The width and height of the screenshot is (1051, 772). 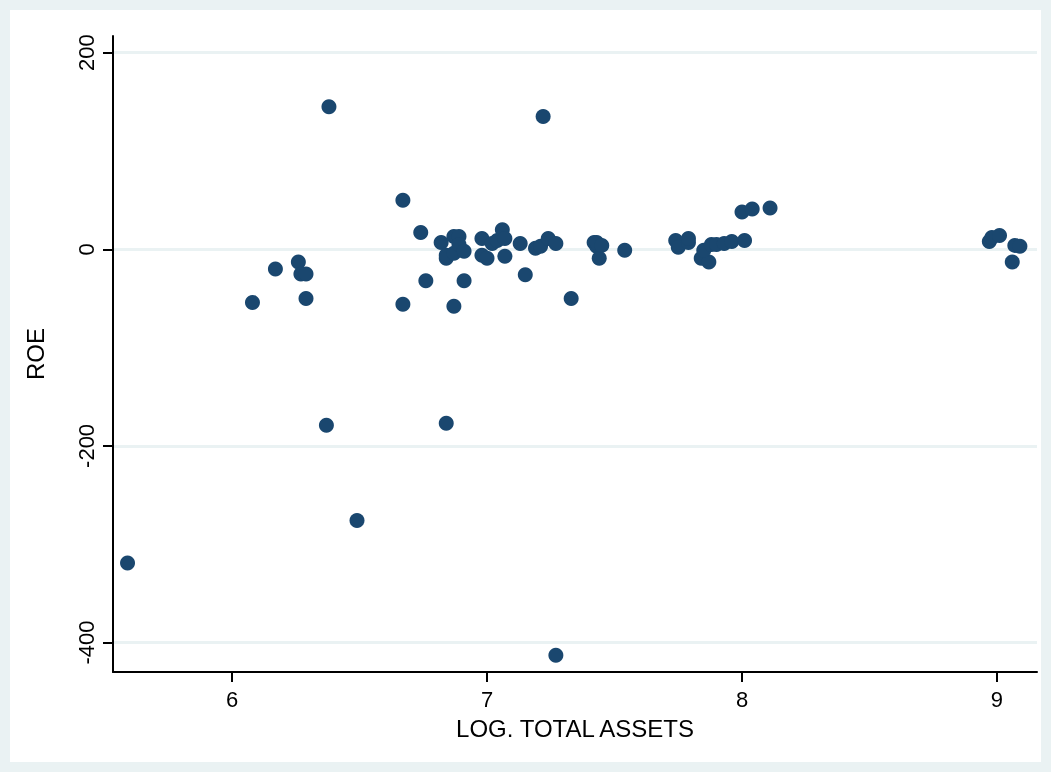 I want to click on y-axis-title: ROE, so click(x=35, y=354).